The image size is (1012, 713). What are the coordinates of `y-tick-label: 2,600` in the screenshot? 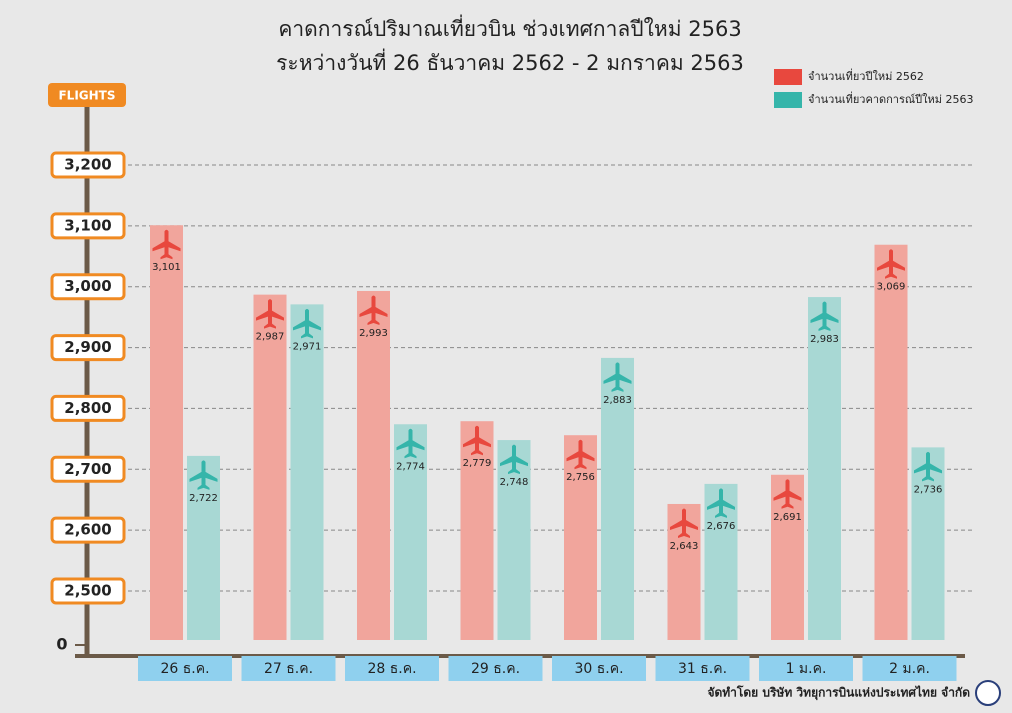 It's located at (87, 530).